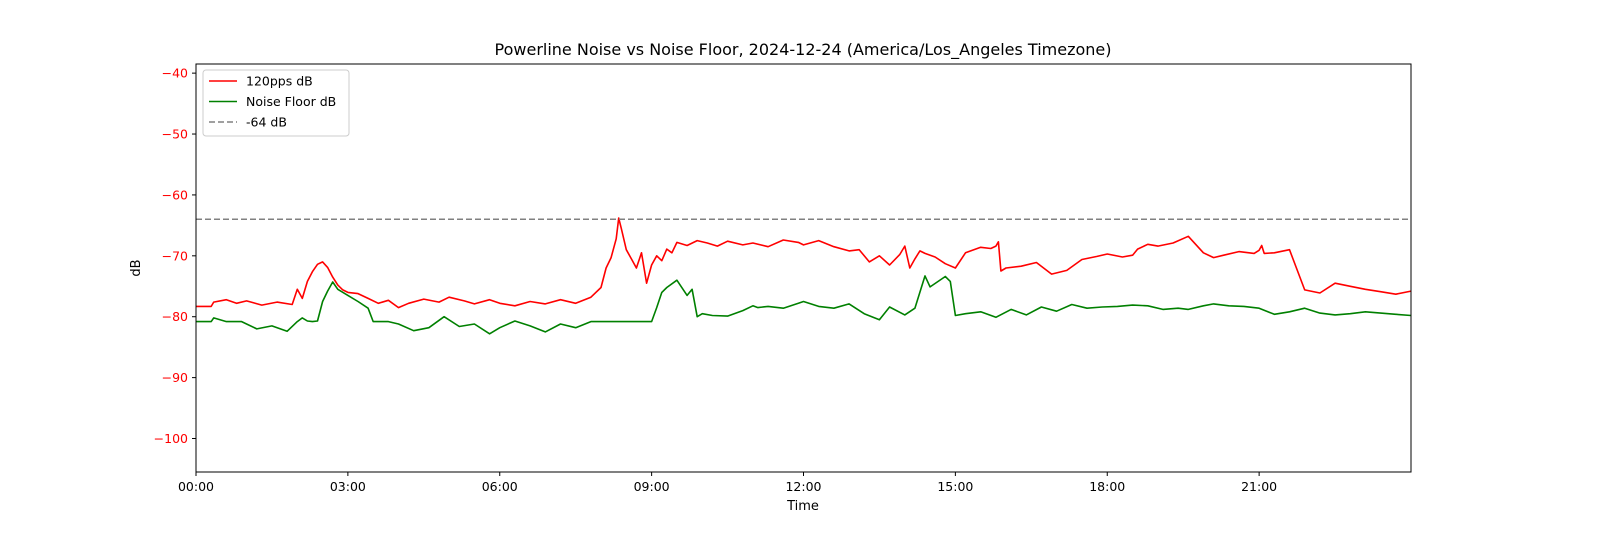 Image resolution: width=1600 pixels, height=540 pixels. Describe the element at coordinates (348, 486) in the screenshot. I see `x-tick-label: 03:00` at that location.